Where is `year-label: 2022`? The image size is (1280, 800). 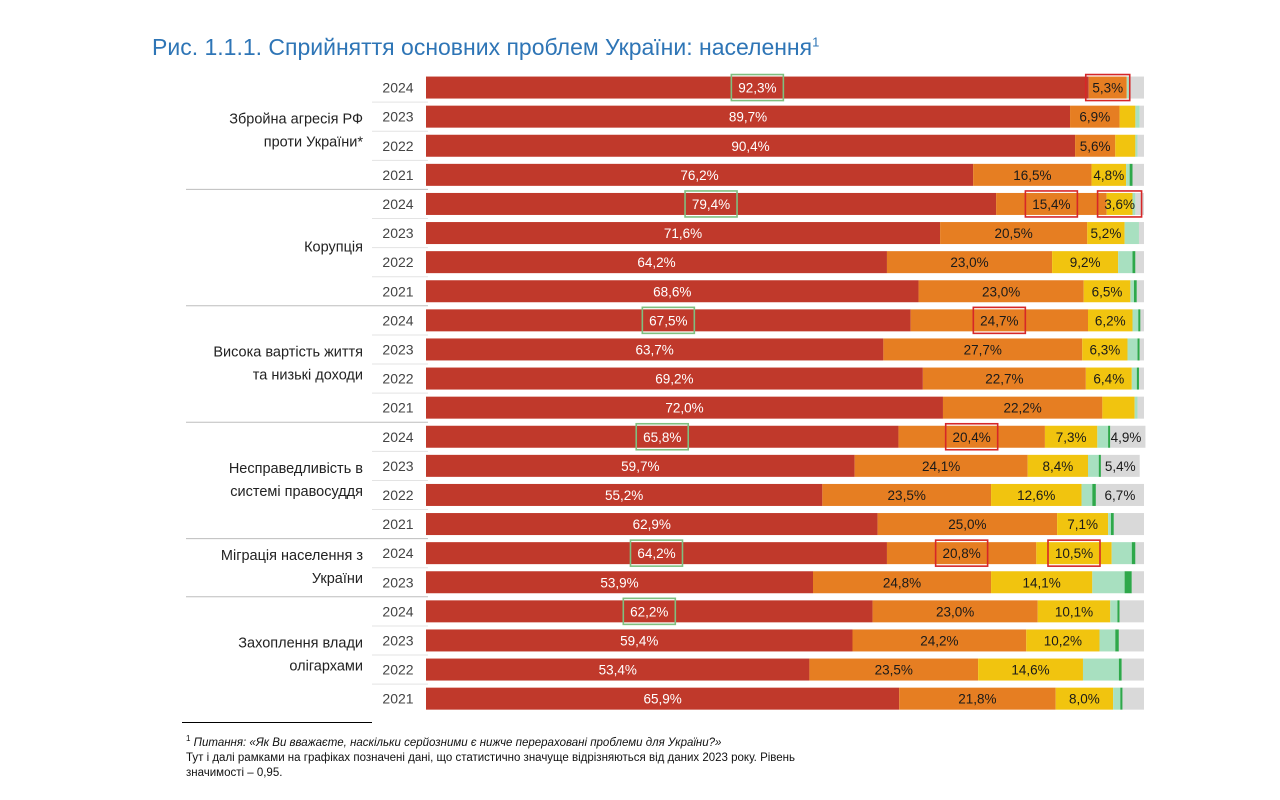
year-label: 2022 is located at coordinates (397, 670).